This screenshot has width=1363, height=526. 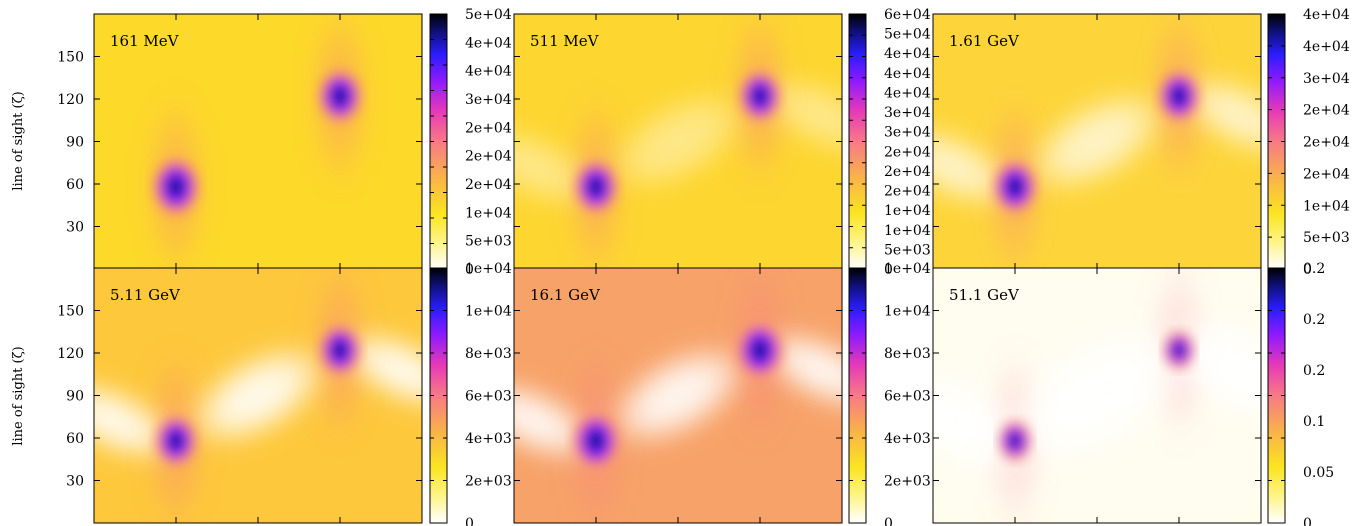 I want to click on colorbar2-tick-label: 0, so click(x=1307, y=521).